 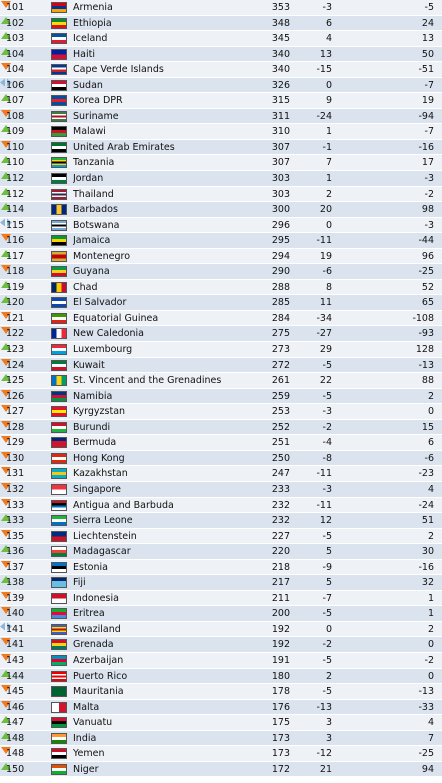 What do you see at coordinates (221, 614) in the screenshot?
I see `table-row: 140 Eritrea 200 -5 1` at bounding box center [221, 614].